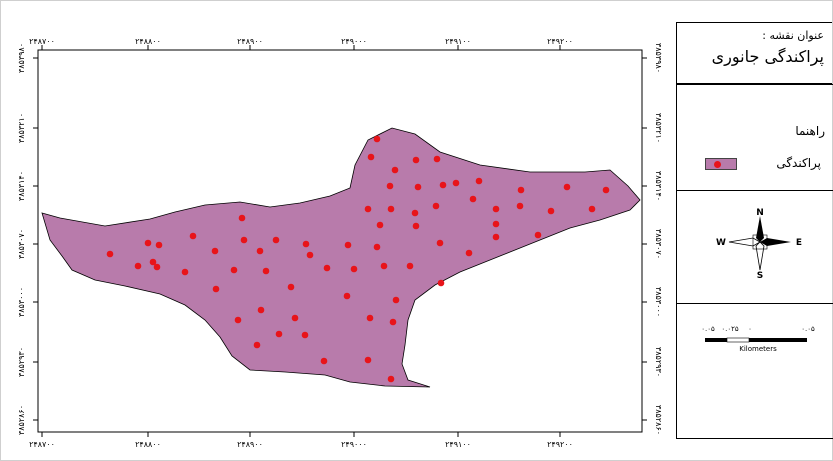 The height and width of the screenshot is (461, 833). I want to click on bottom-x-tick-label: ۲۴۸۸۰۰, so click(148, 444).